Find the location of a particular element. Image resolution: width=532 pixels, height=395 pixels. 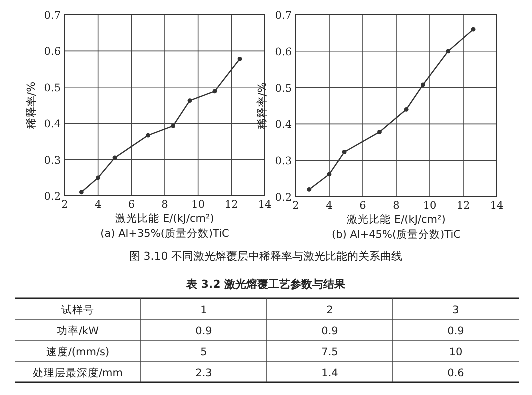

text: 试样号 is located at coordinates (78, 310).